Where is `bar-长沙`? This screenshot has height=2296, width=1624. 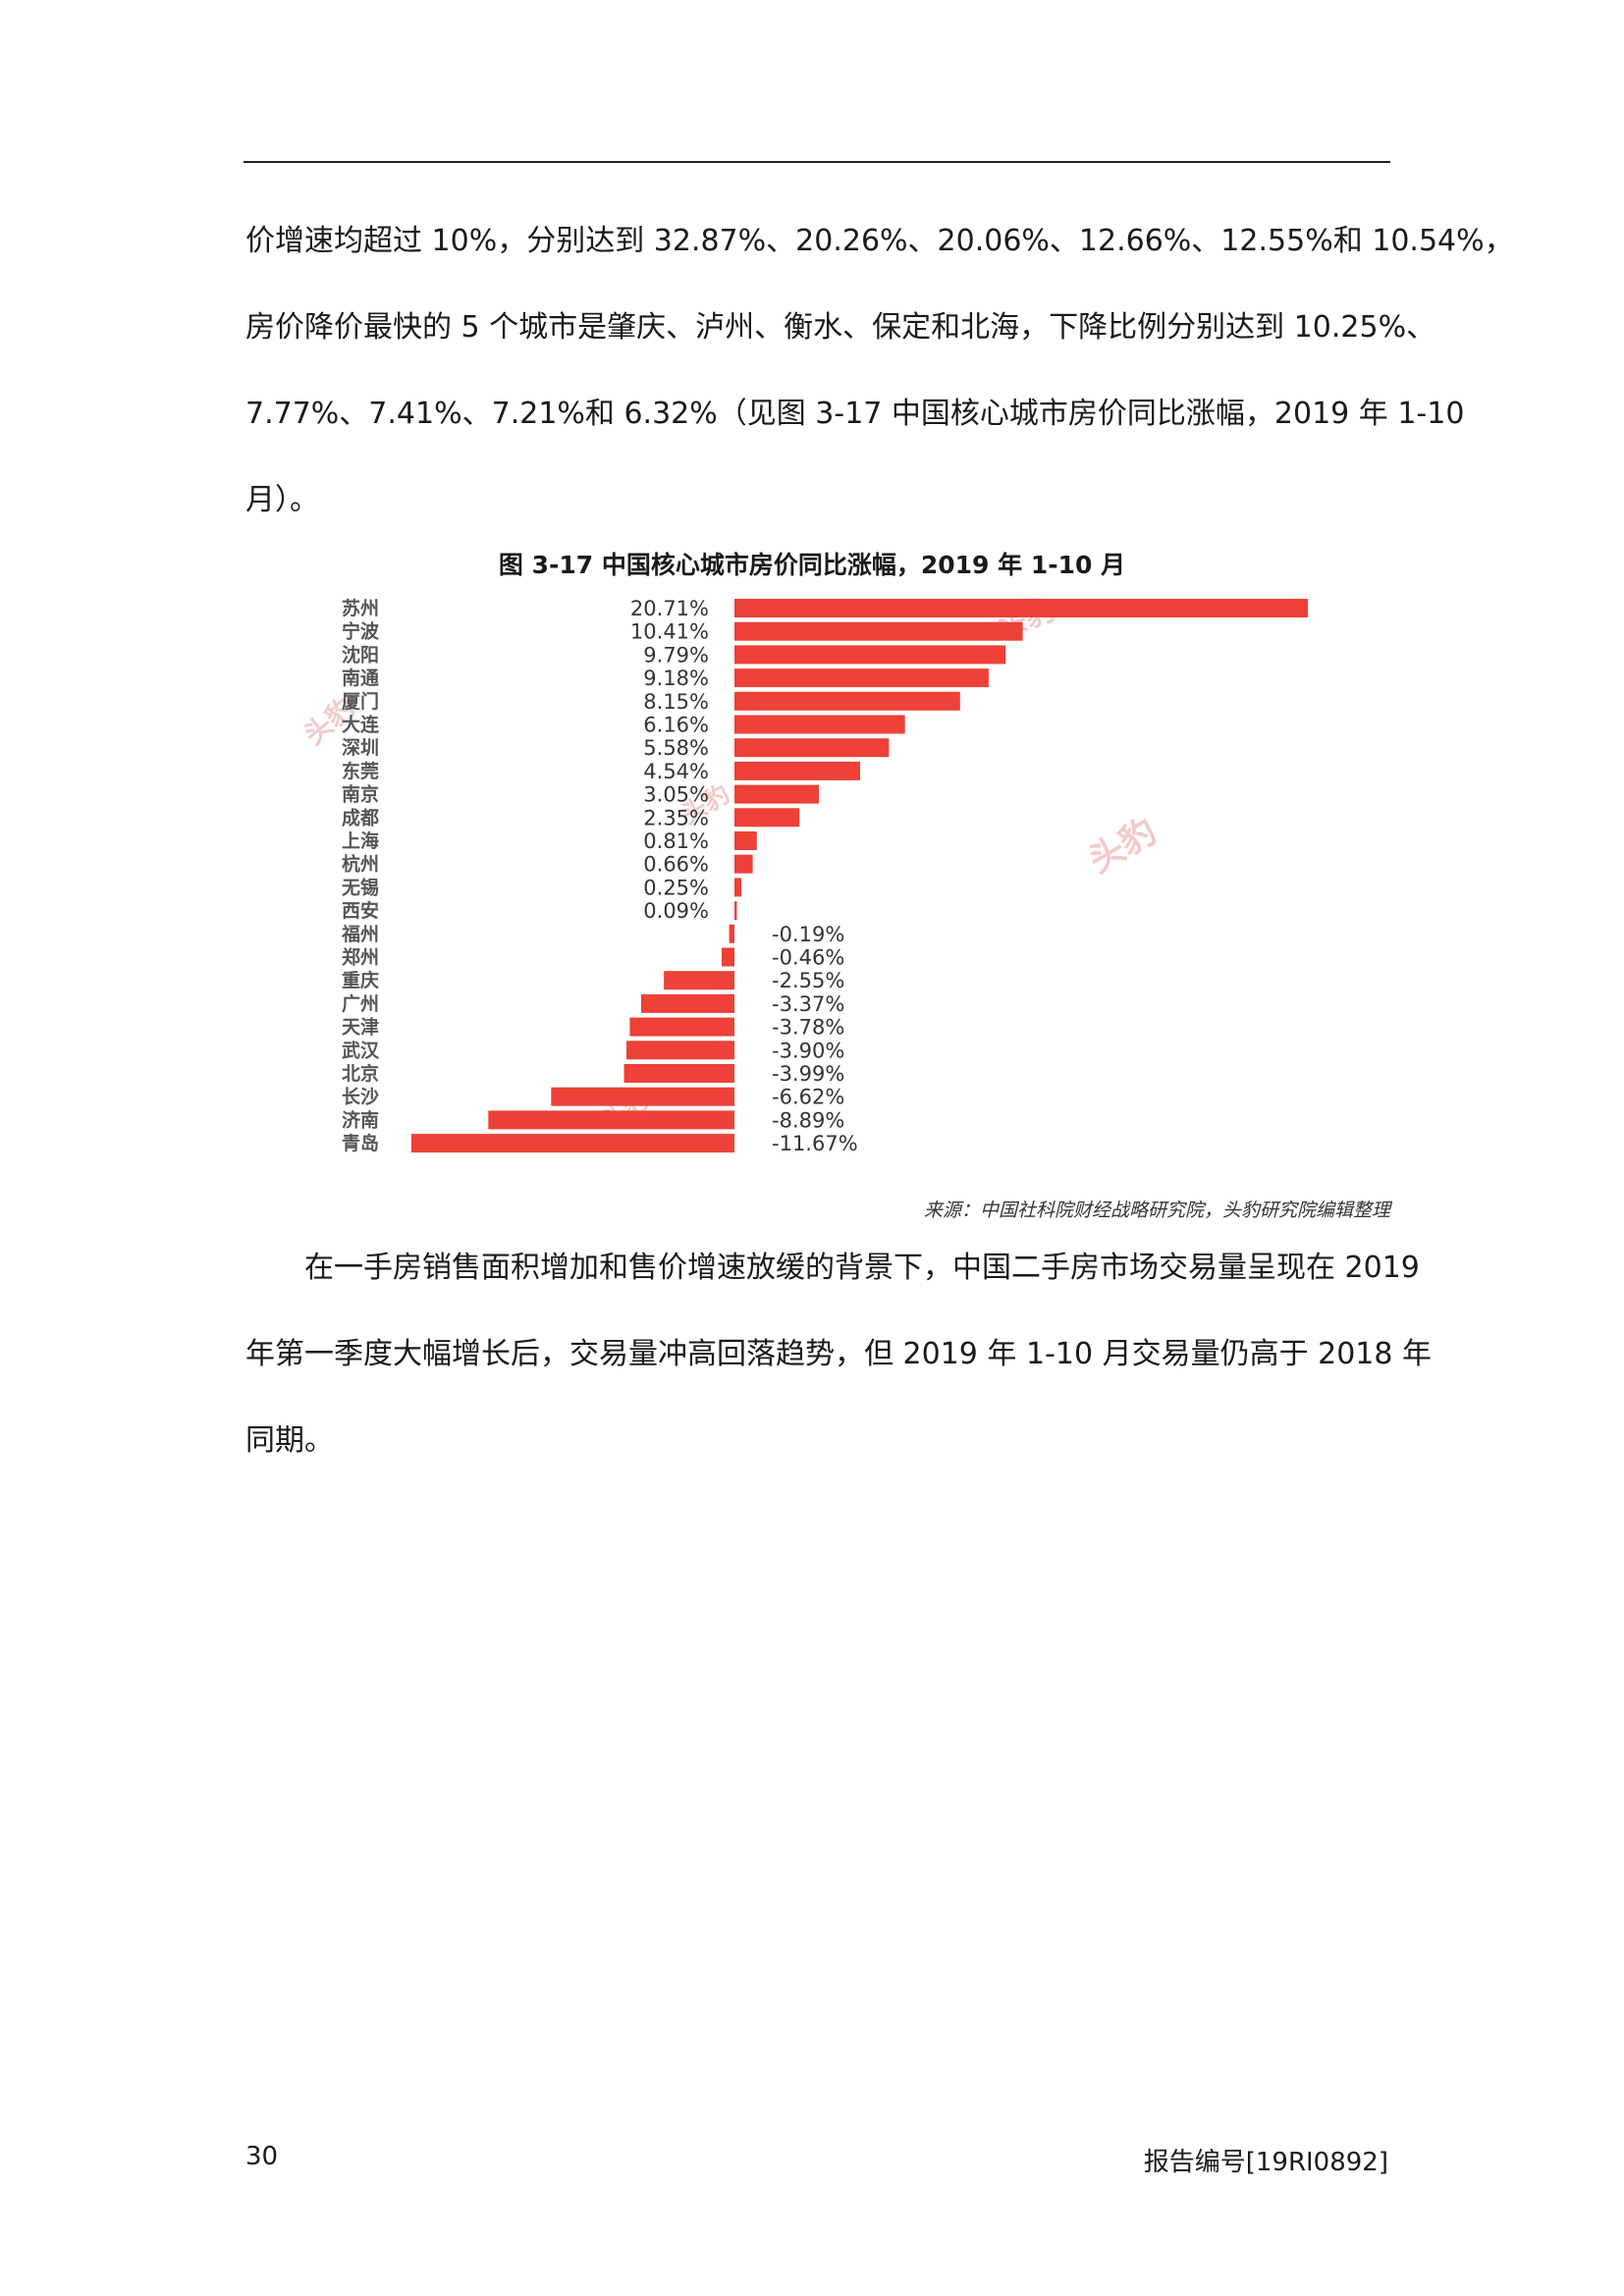 bar-长沙 is located at coordinates (642, 1096).